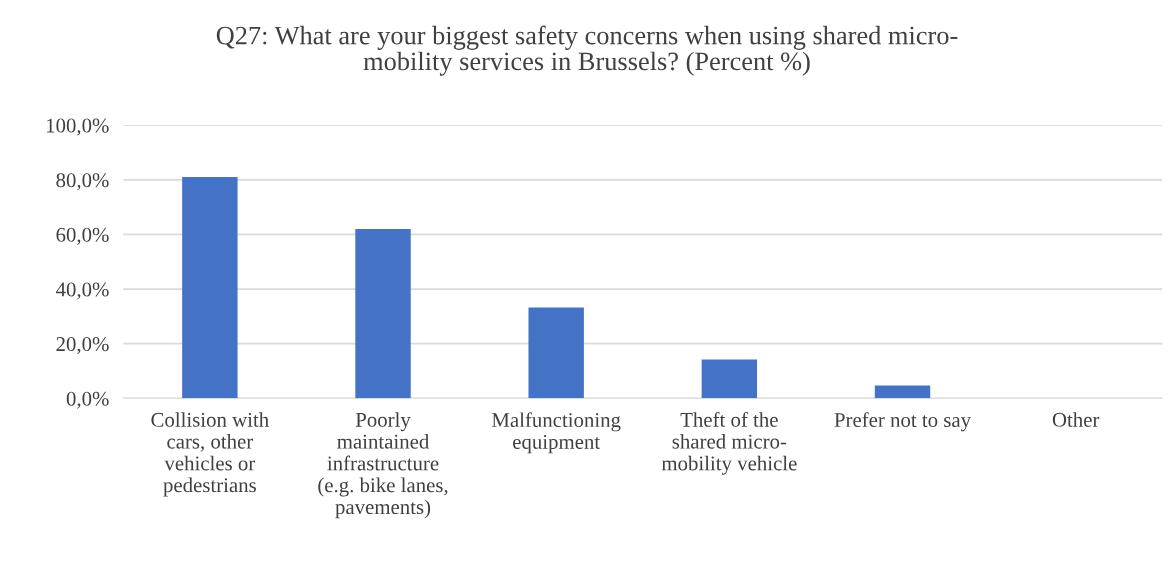 This screenshot has height=569, width=1174. What do you see at coordinates (82, 236) in the screenshot?
I see `y-tick-label: 60,0%` at bounding box center [82, 236].